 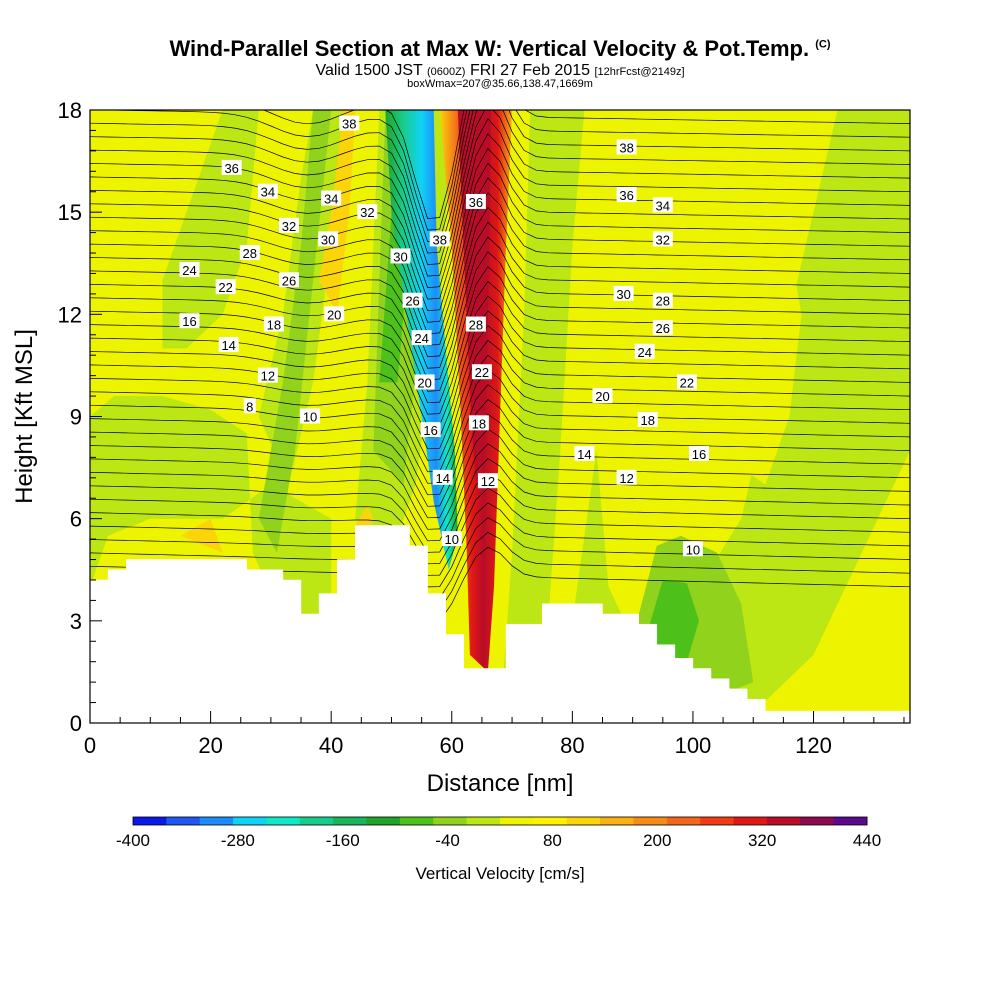 What do you see at coordinates (498, 833) in the screenshot?
I see `colorbar: -400 -280 -160 -40 80 200 320 440` at bounding box center [498, 833].